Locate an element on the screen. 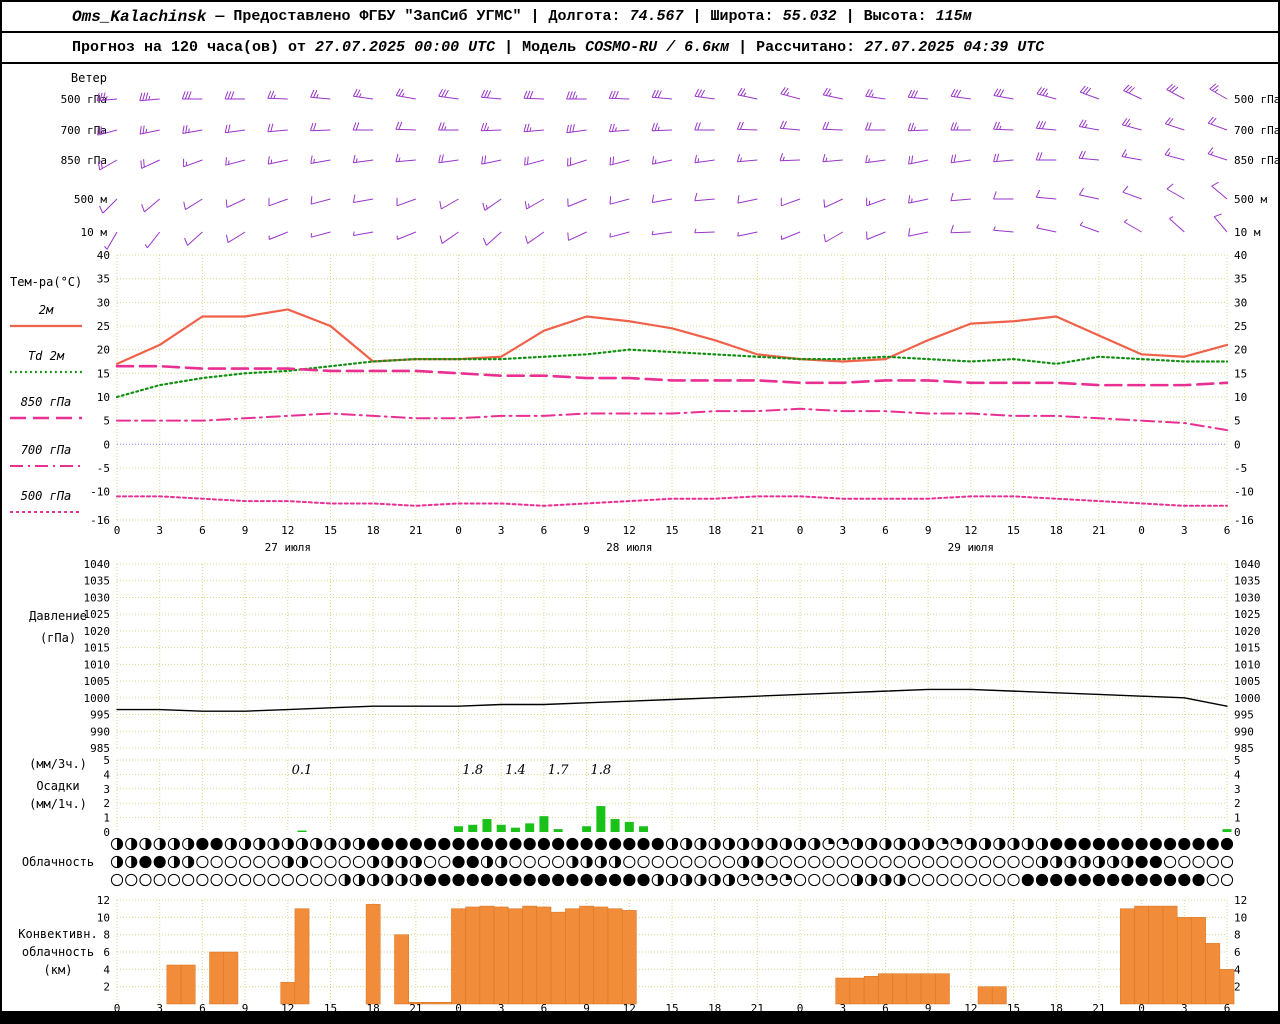  svg-text: 25 is located at coordinates (103, 326).